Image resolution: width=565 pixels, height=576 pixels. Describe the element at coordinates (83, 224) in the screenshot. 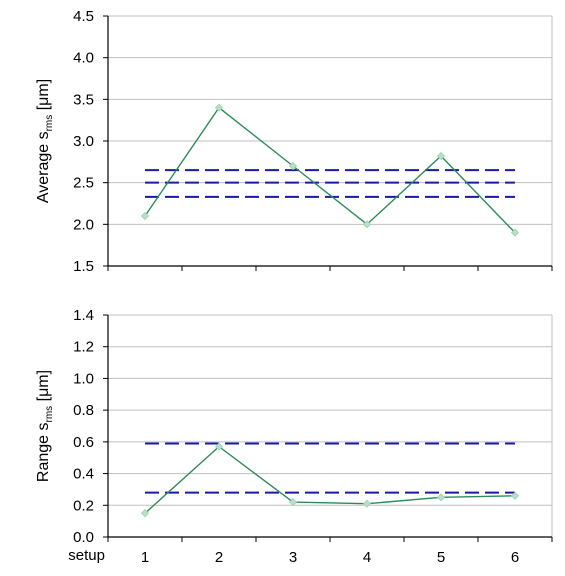

I see `y-tick-label: 2.0` at that location.